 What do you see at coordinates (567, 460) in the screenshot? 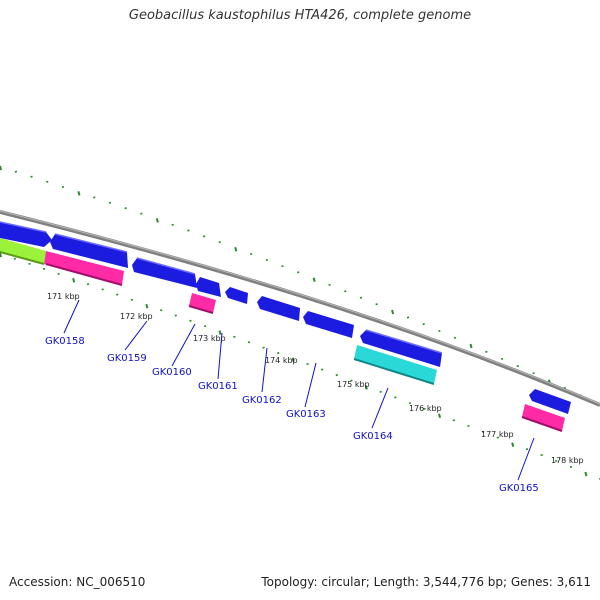
I see `tick-label: 178 kbp` at bounding box center [567, 460].